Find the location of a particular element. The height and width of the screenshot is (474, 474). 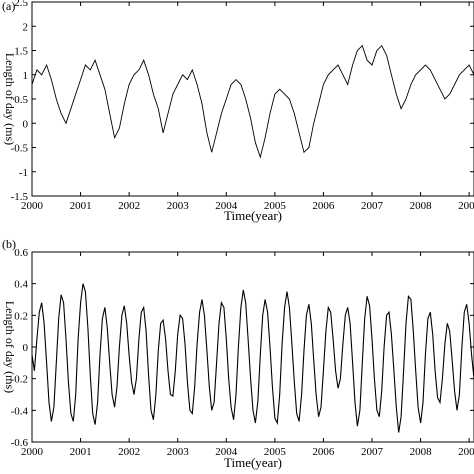

y-tick-label: 0.5 is located at coordinates (21, 100).